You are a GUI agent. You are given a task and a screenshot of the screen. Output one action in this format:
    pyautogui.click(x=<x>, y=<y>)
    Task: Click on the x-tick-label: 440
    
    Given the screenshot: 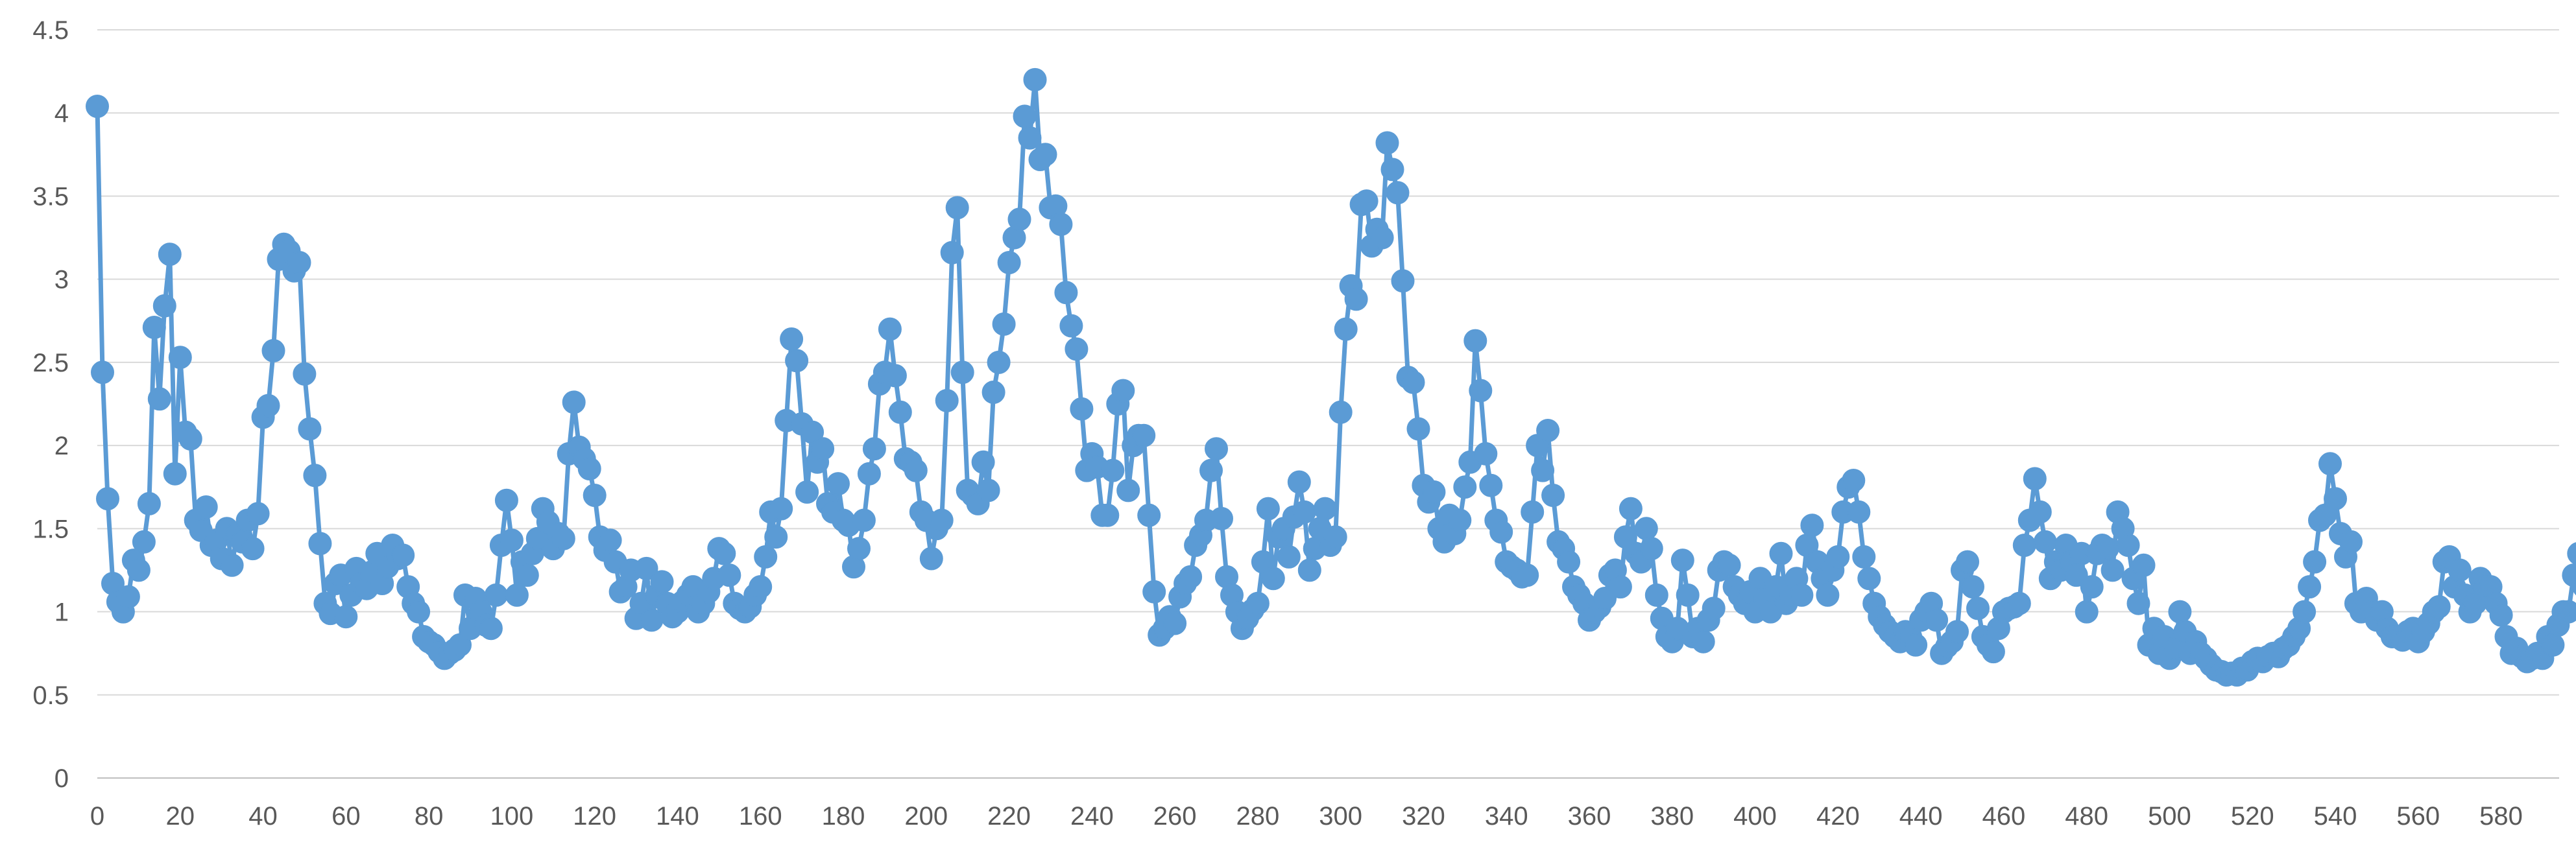 What is the action you would take?
    pyautogui.click(x=1921, y=816)
    